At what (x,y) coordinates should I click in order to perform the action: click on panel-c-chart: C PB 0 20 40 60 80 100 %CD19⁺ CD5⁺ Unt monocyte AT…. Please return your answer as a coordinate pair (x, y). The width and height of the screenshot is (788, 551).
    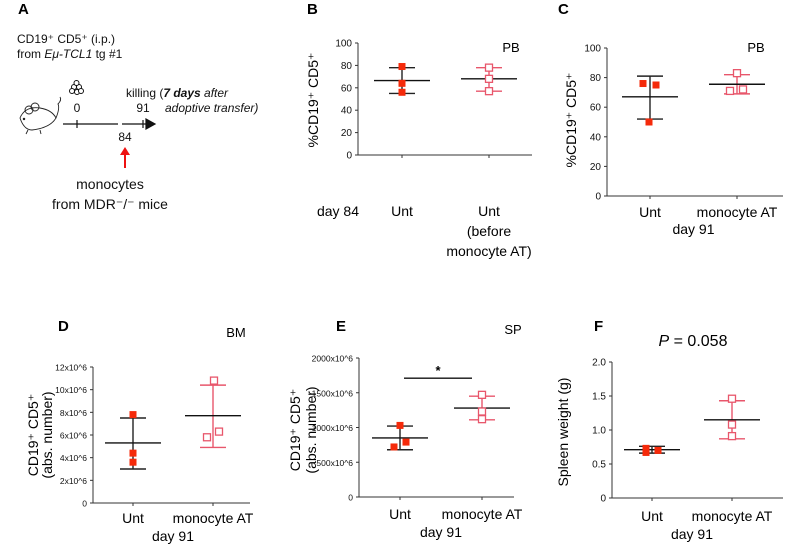
    Looking at the image, I should click on (670, 119).